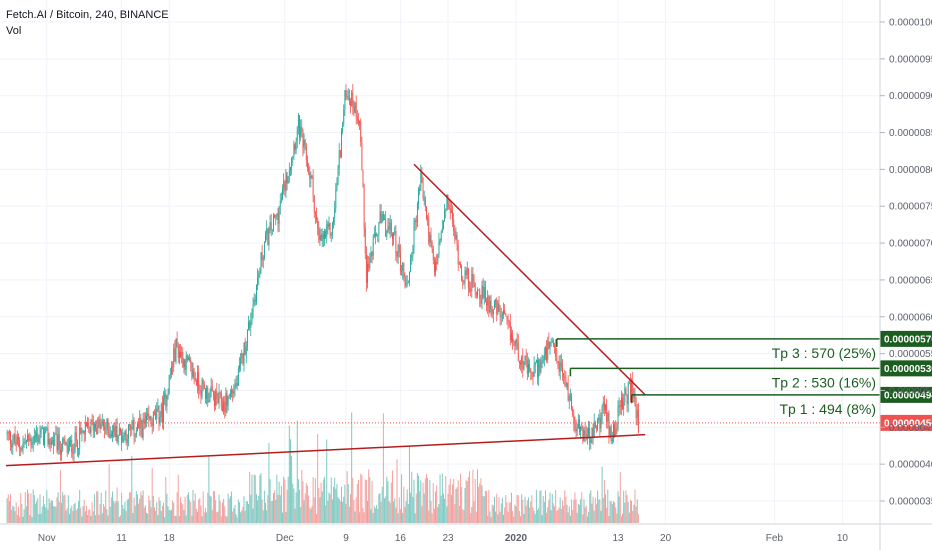 This screenshot has width=932, height=550. What do you see at coordinates (910, 244) in the screenshot?
I see `price-tick-label: 0.00000700` at bounding box center [910, 244].